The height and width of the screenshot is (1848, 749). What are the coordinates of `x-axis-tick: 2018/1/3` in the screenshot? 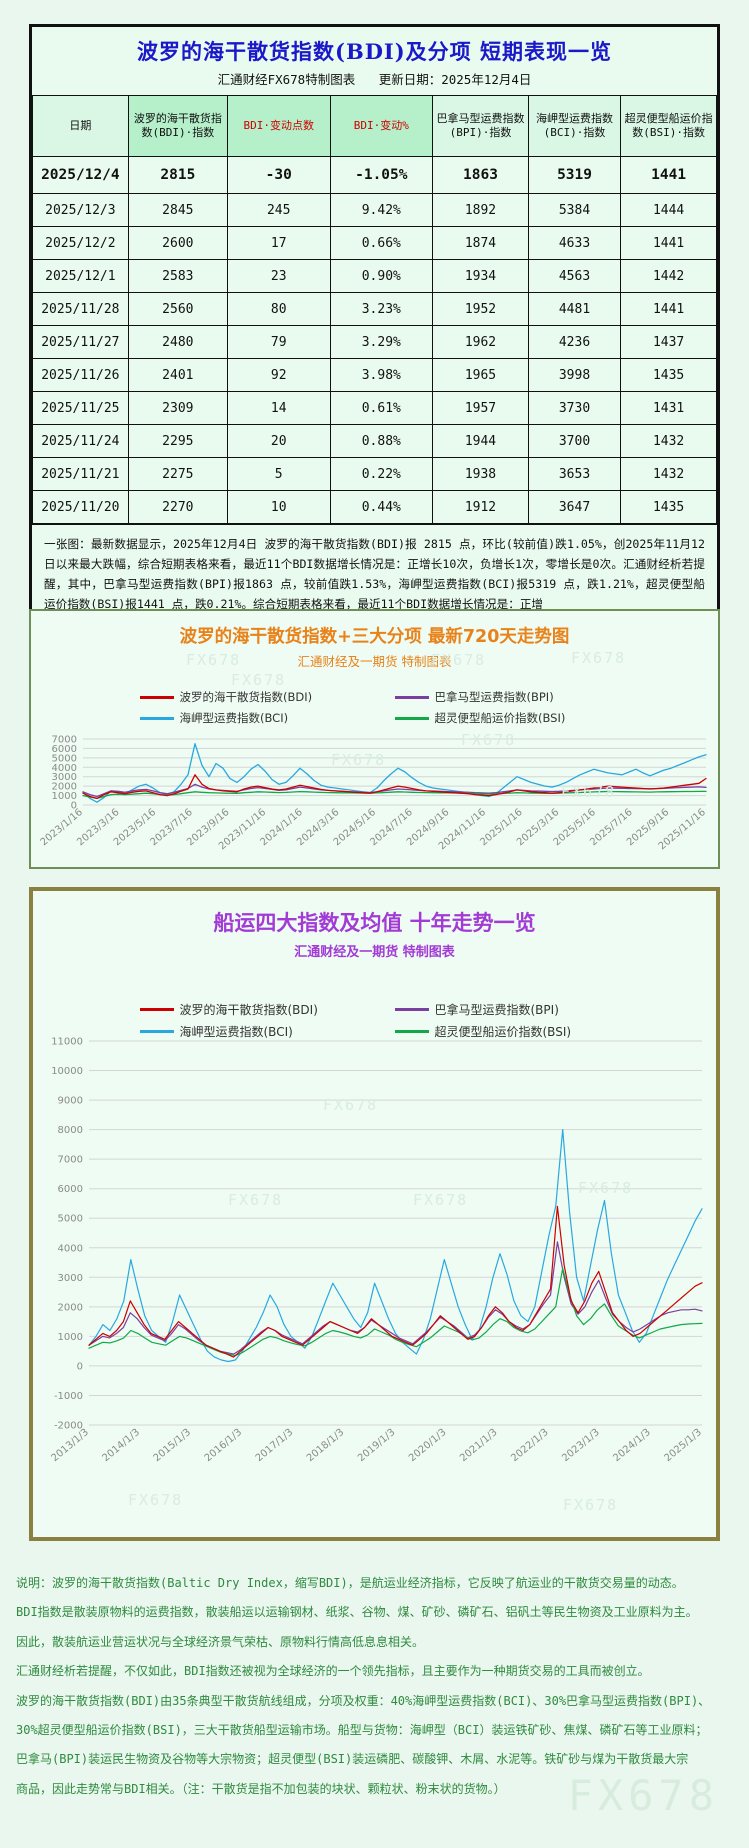 It's located at (325, 1445).